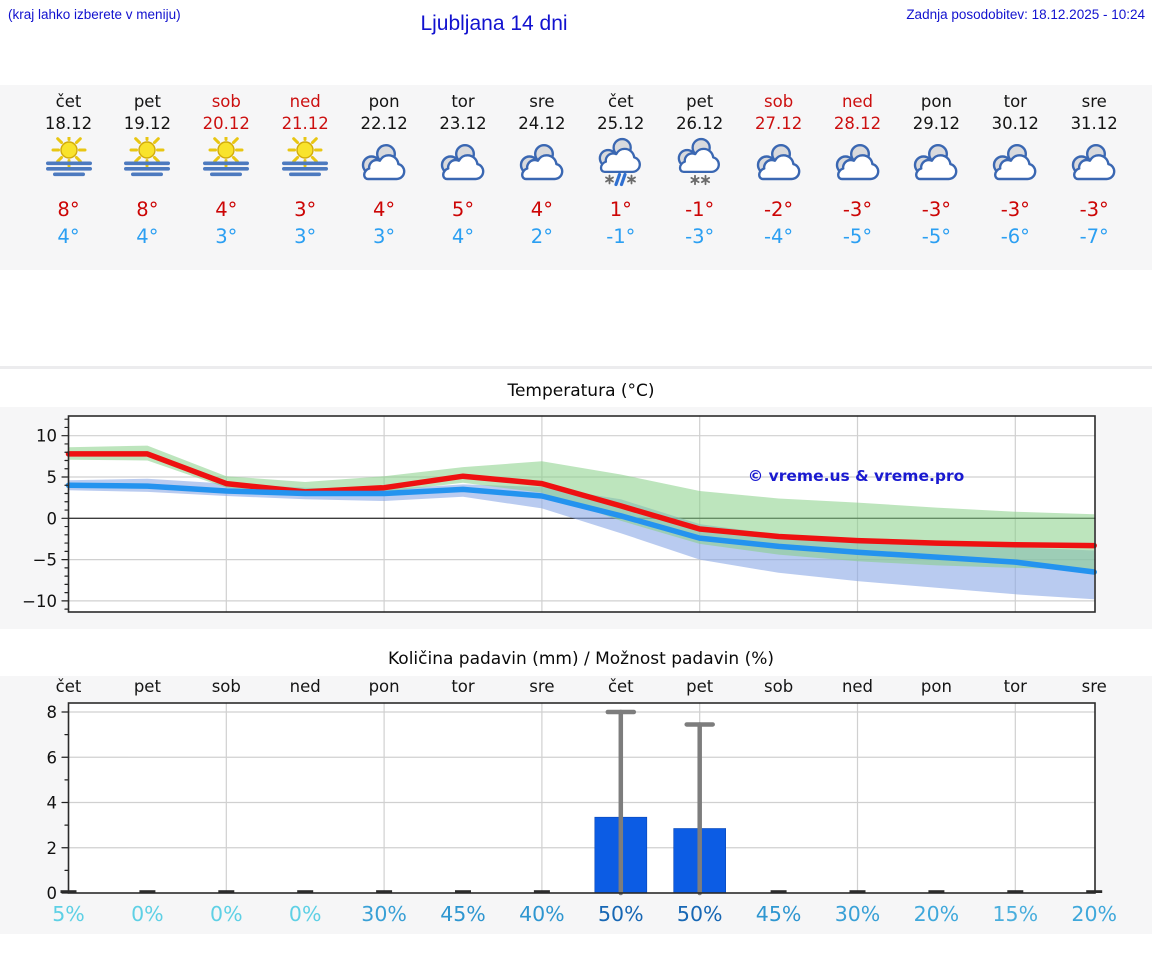  Describe the element at coordinates (778, 209) in the screenshot. I see `max-temp-label: -2°` at that location.